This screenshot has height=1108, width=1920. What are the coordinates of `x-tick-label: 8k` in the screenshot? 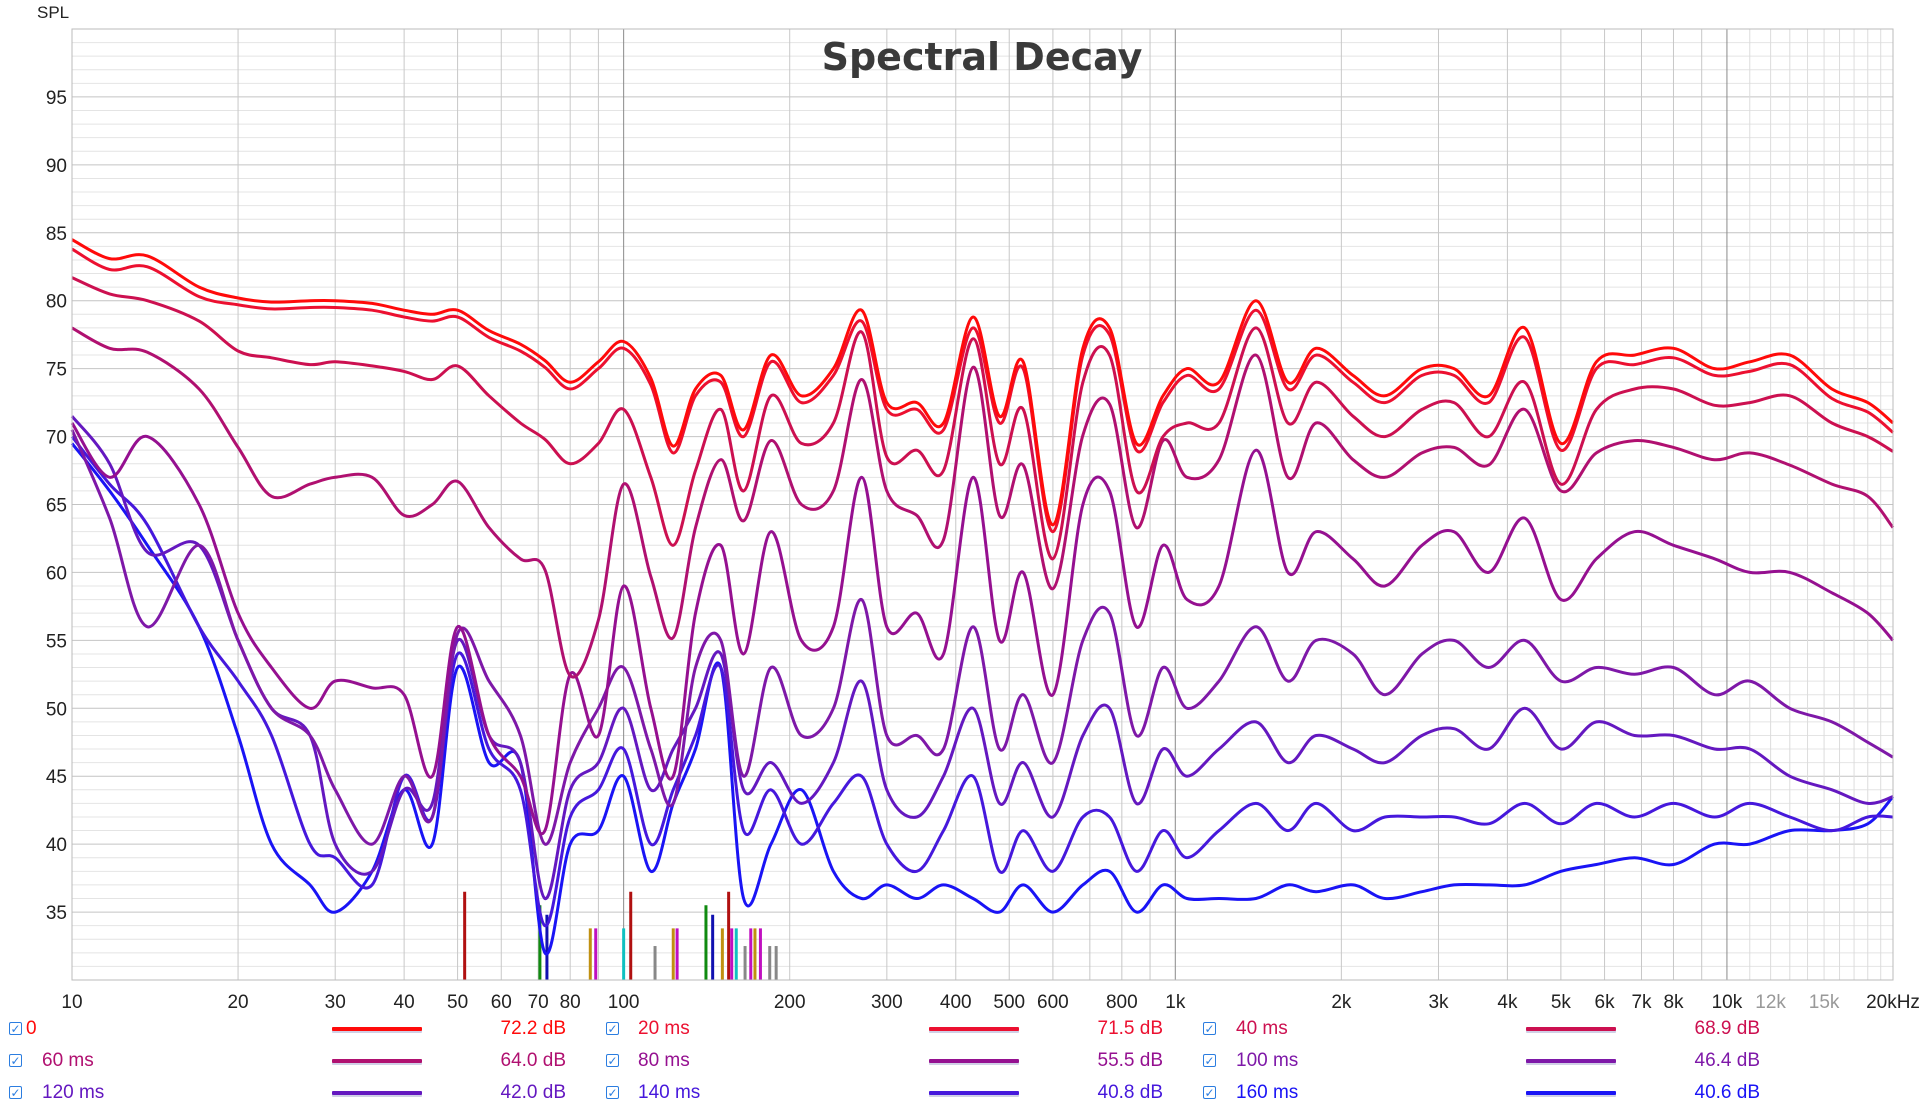 It's located at (1673, 1002).